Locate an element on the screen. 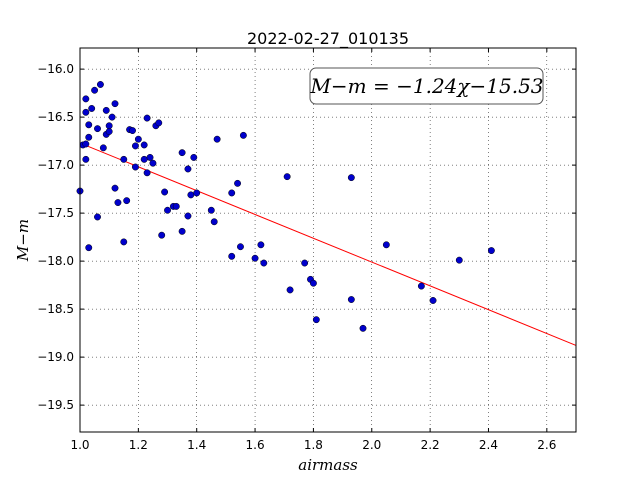 The height and width of the screenshot is (480, 640). y-tick-label: −16.0 is located at coordinates (55, 69).